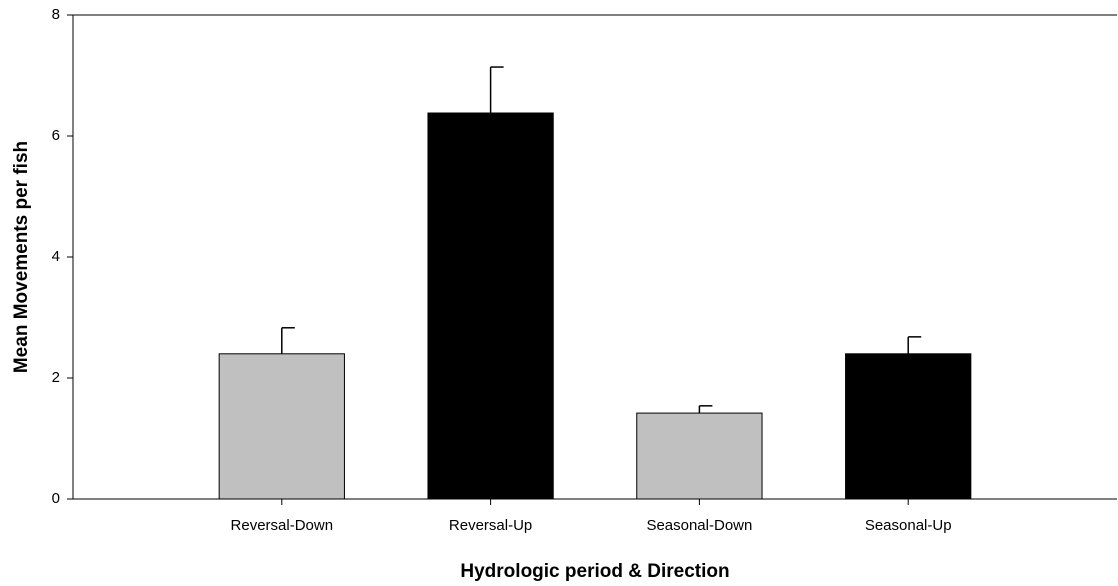 This screenshot has width=1118, height=586. Describe the element at coordinates (56, 14) in the screenshot. I see `y-tick-label: 8` at that location.